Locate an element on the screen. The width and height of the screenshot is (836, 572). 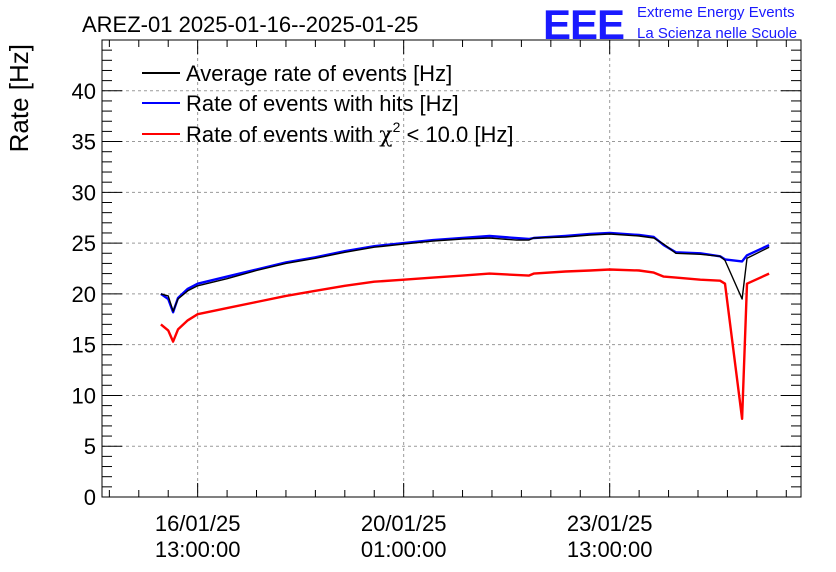
eee-logo-line2: La Scienza nelle Scuole is located at coordinates (717, 33).